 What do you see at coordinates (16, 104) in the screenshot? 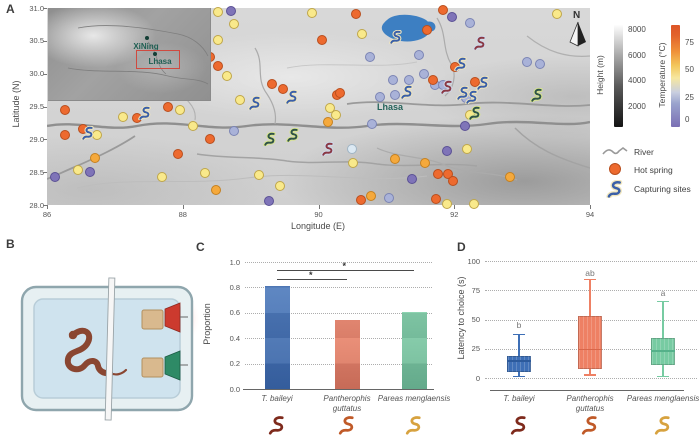
I see `latitude-axis-label: Latitude (N)` at bounding box center [16, 104].